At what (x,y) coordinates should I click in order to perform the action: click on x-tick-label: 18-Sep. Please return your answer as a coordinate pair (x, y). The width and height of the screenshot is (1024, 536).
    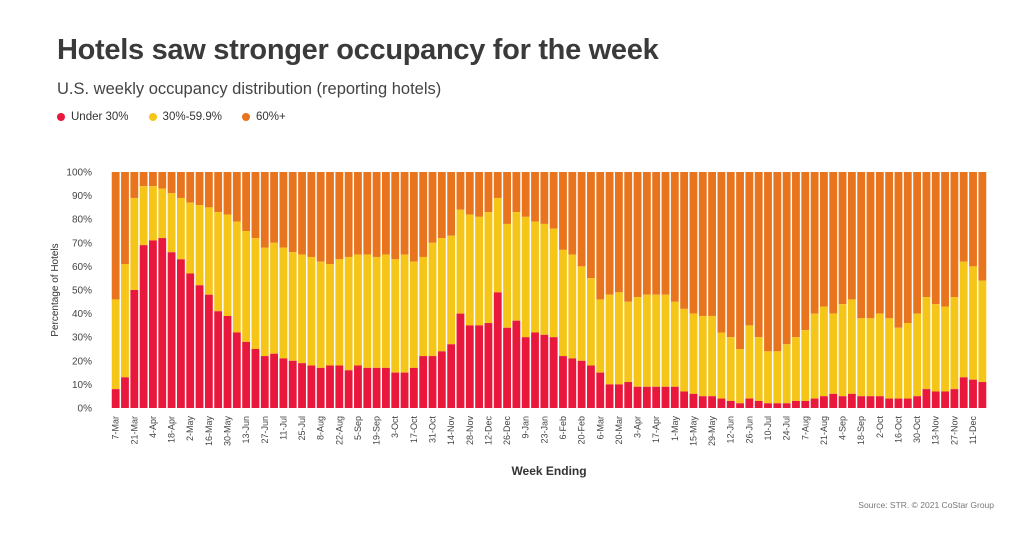
    Looking at the image, I should click on (861, 430).